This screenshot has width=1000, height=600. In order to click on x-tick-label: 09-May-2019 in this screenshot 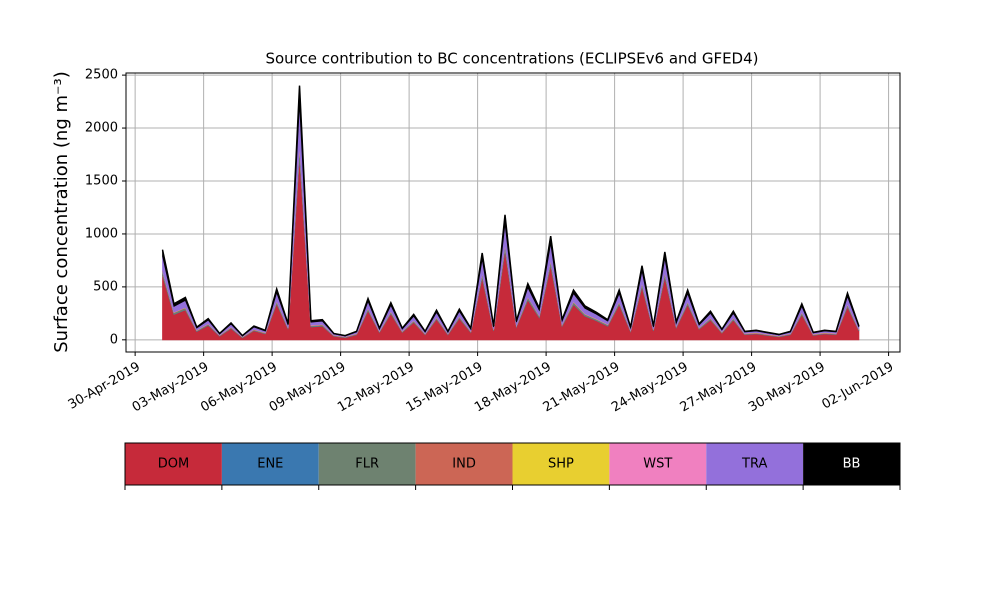, I will do `click(308, 388)`.